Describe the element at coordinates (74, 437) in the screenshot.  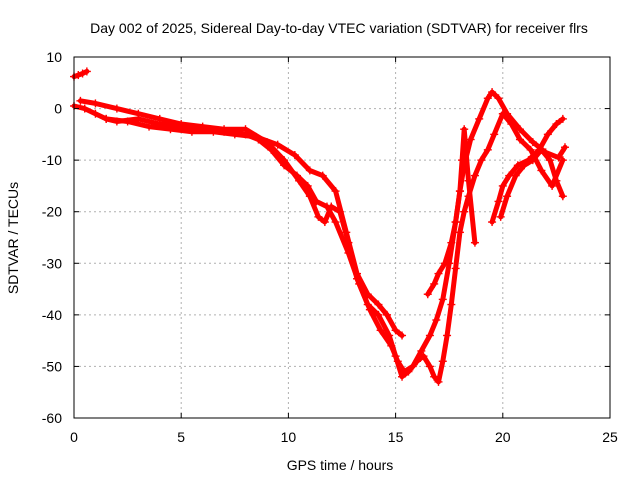
I see `x-tick-label: 0` at that location.